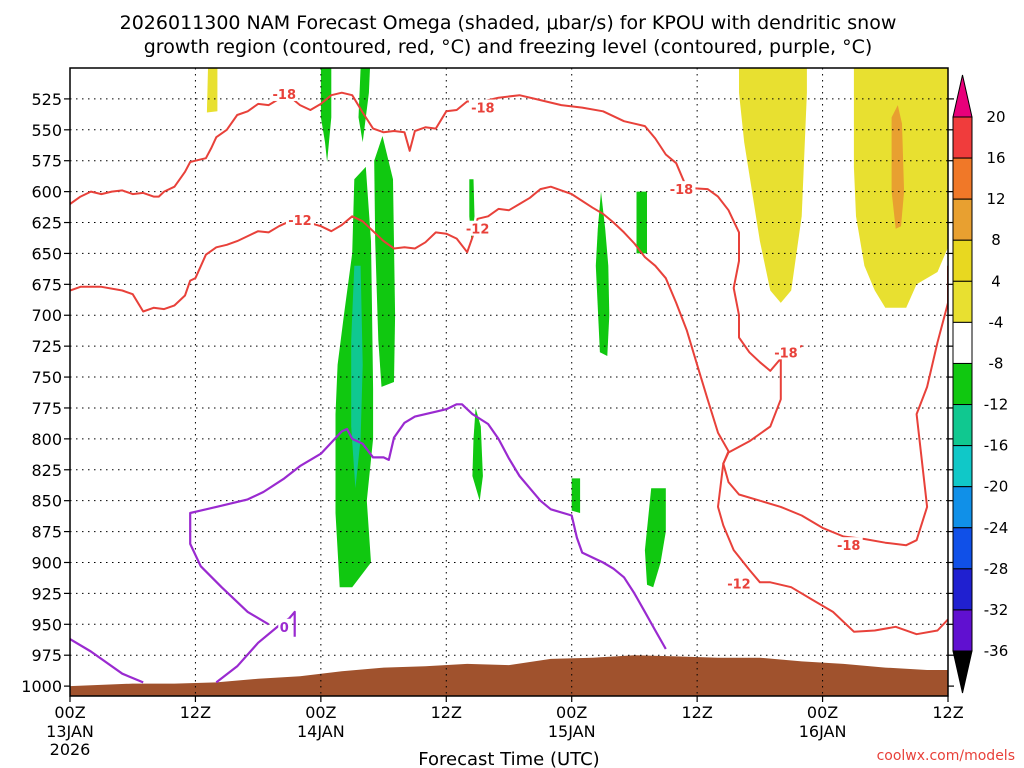  What do you see at coordinates (46, 346) in the screenshot?
I see `y-tick-label: 725` at bounding box center [46, 346].